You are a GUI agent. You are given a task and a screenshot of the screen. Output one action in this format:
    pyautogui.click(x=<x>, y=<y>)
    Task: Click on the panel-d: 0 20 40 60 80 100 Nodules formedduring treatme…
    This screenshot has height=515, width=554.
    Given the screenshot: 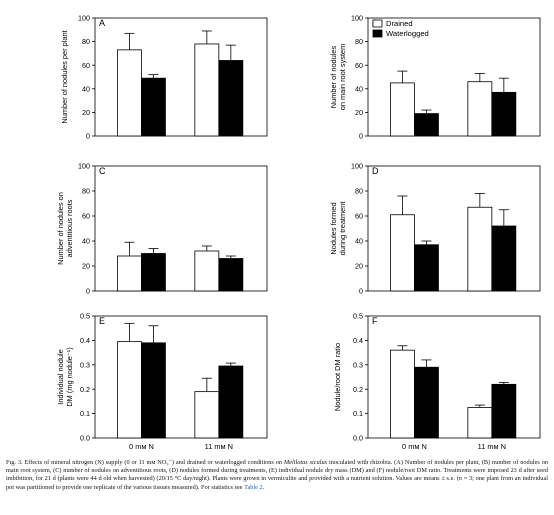 What is the action you would take?
    pyautogui.click(x=435, y=229)
    